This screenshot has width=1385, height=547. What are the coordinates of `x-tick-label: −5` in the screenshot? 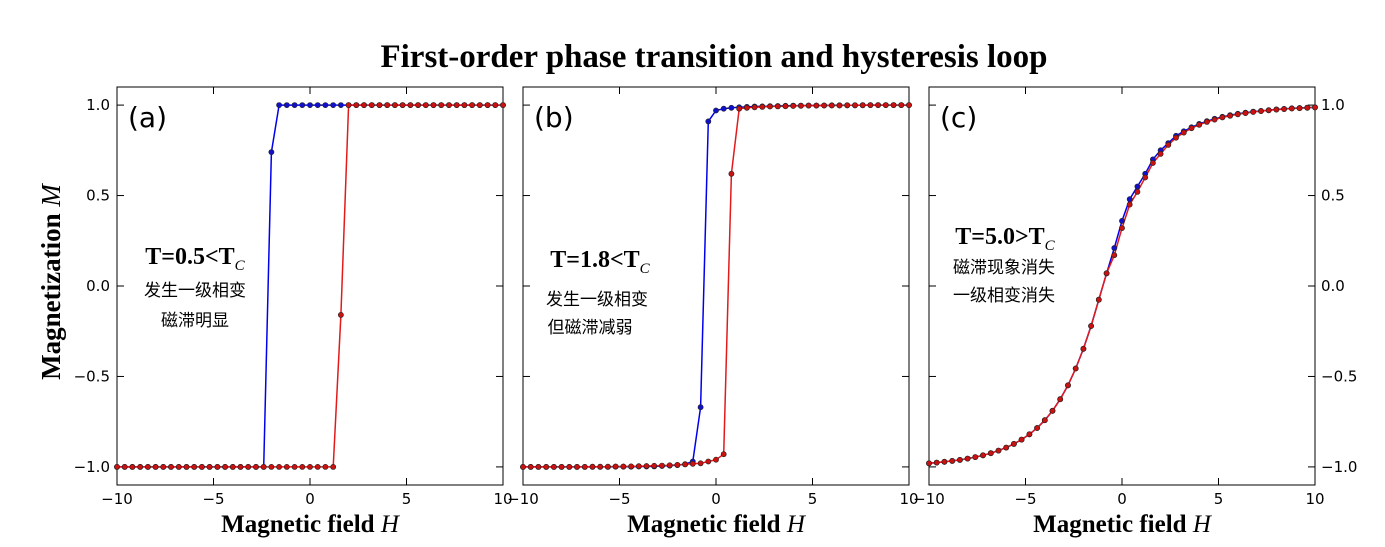 It's located at (1025, 499).